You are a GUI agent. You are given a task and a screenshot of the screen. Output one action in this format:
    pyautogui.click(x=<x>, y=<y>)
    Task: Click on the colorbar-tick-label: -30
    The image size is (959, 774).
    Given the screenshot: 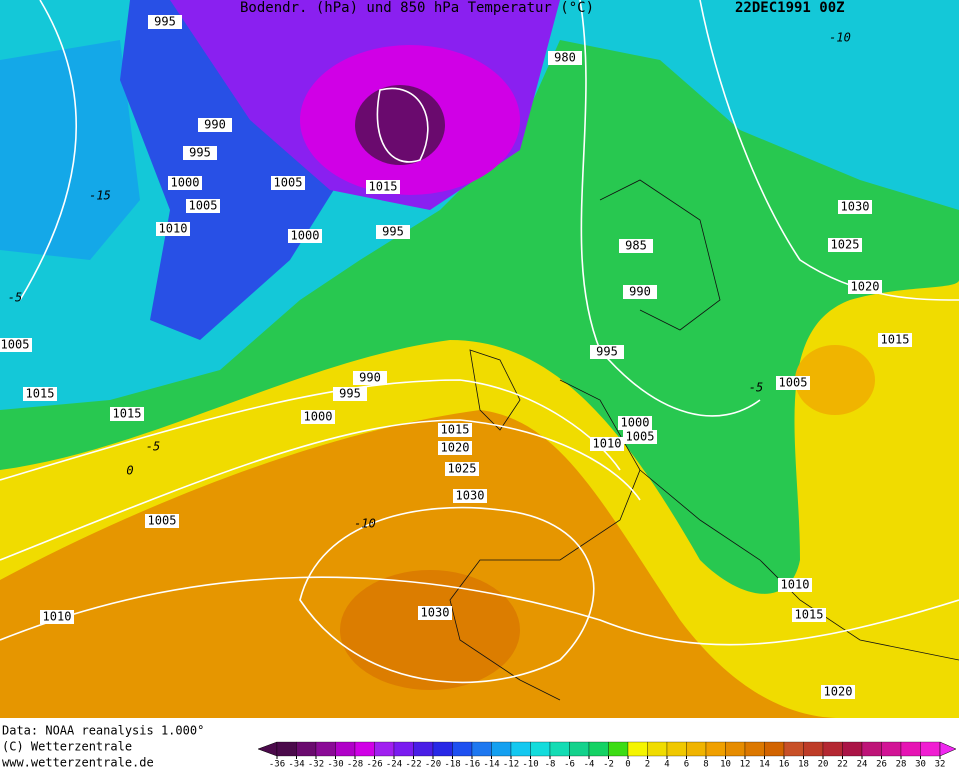 What is the action you would take?
    pyautogui.click(x=335, y=765)
    